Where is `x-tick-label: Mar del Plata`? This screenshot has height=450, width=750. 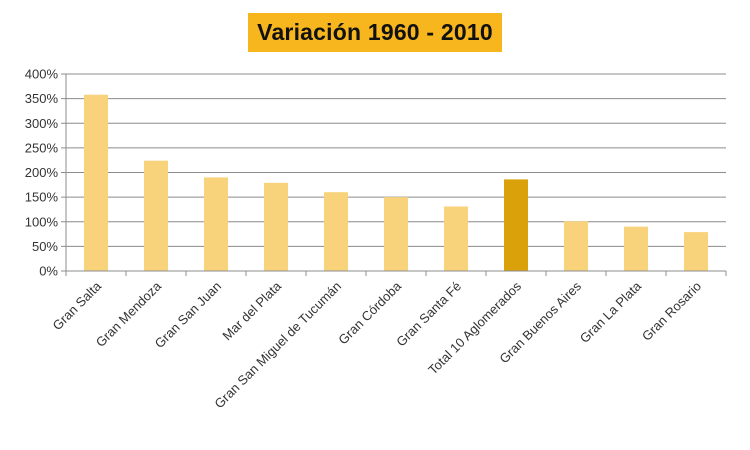
x-tick-label: Mar del Plata is located at coordinates (251, 310).